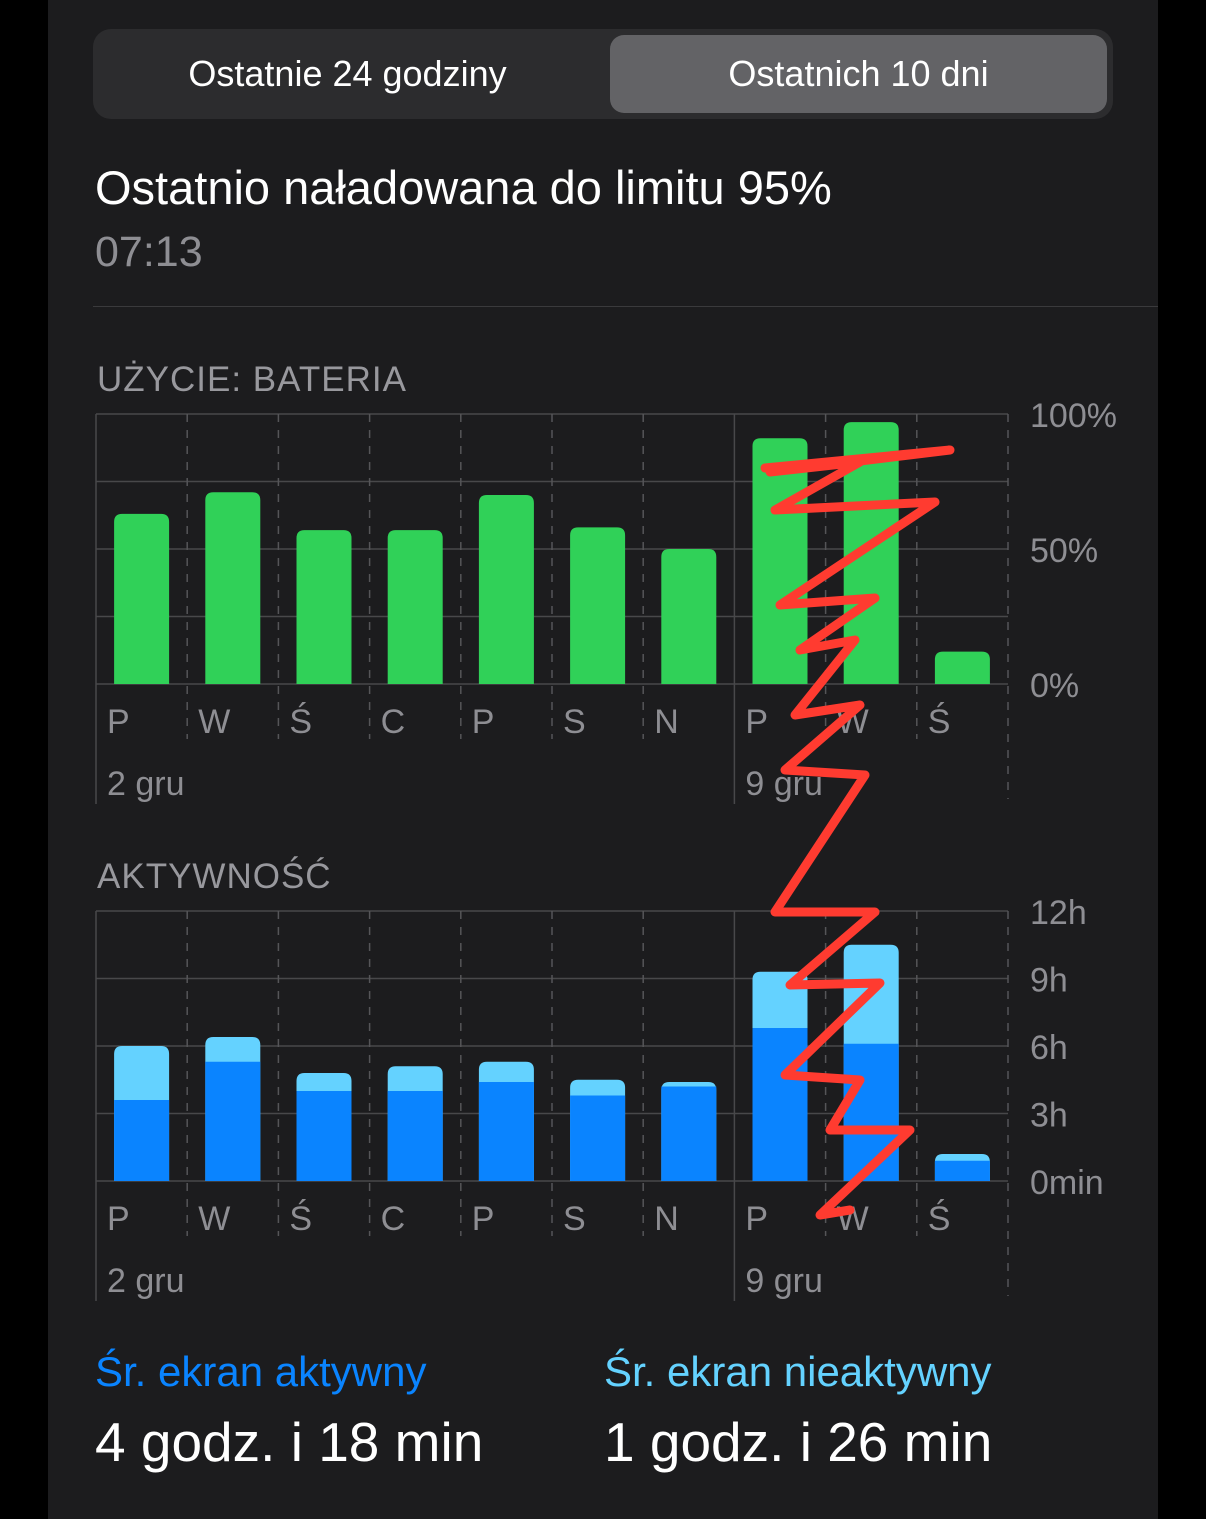  What do you see at coordinates (798, 1371) in the screenshot?
I see `avg-screen-off-label: Śr. ekran nieaktywny` at bounding box center [798, 1371].